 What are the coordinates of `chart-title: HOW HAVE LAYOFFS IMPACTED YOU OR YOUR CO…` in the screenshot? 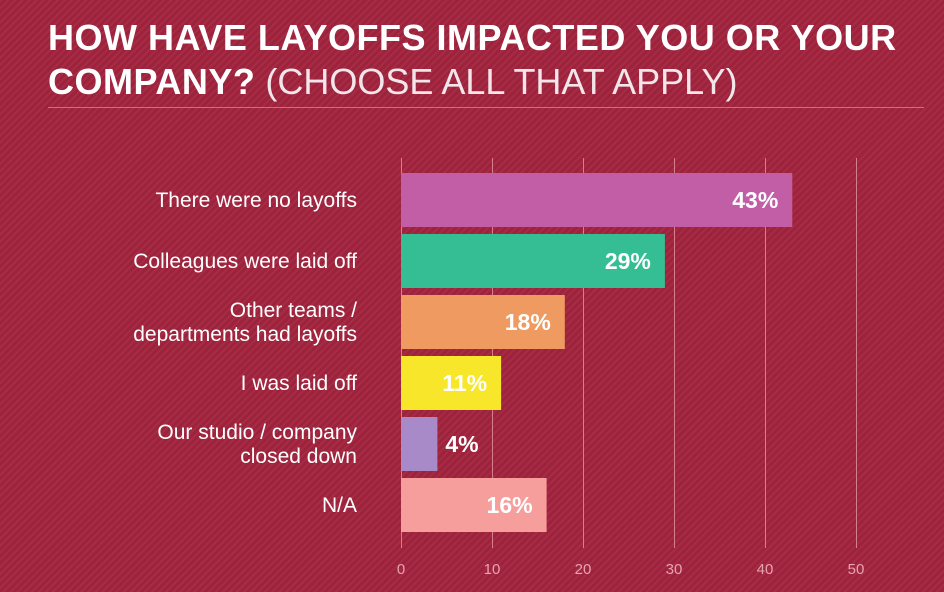 It's located at (488, 60).